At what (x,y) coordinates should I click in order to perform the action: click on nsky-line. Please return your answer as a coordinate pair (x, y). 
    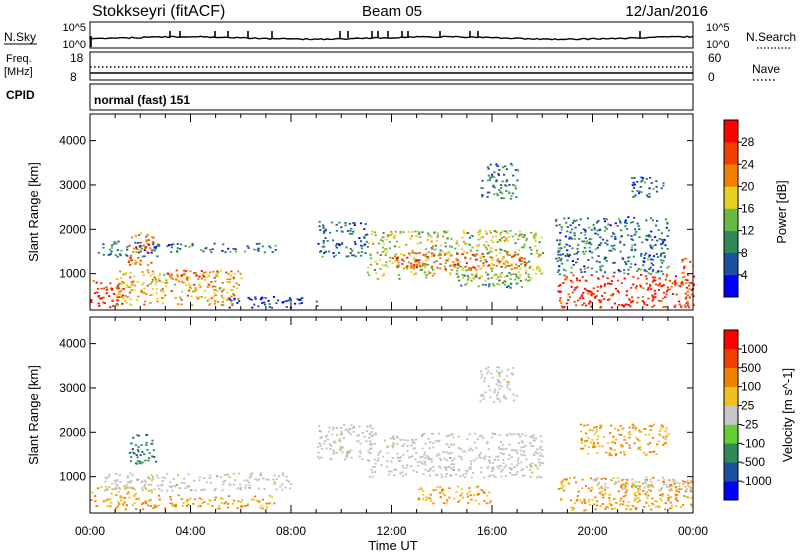
    Looking at the image, I should click on (391, 38).